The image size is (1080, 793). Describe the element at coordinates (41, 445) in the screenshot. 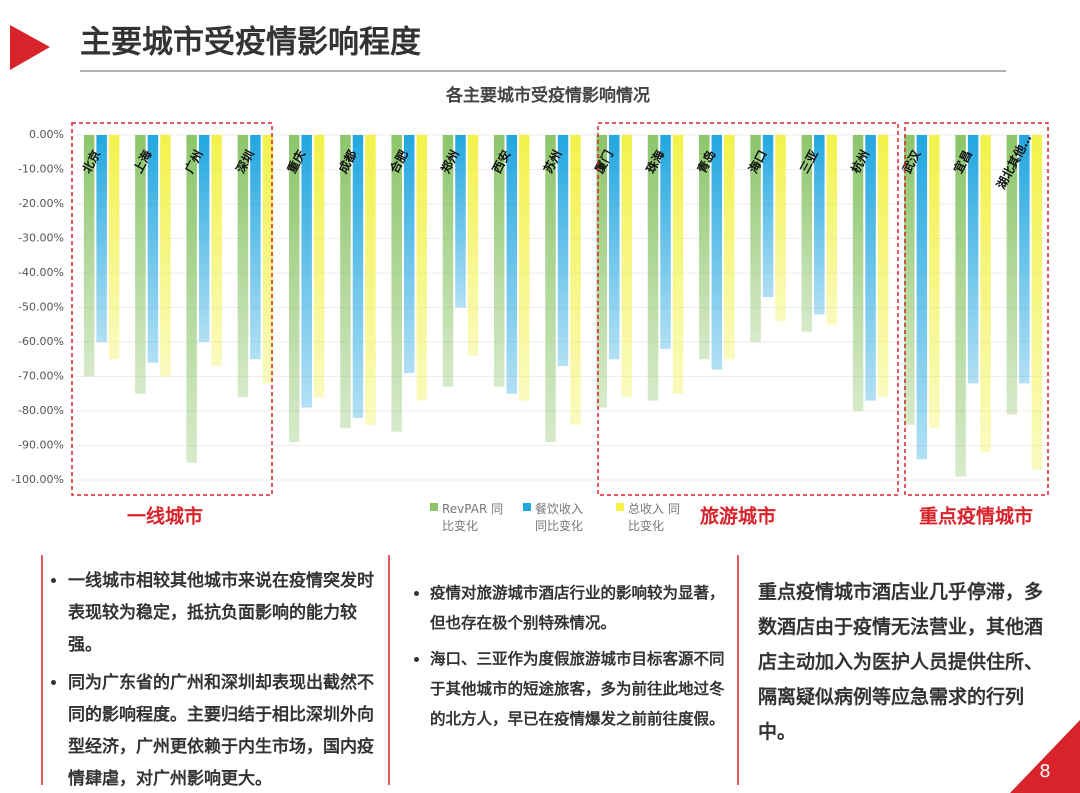

I see `y-tick-label: -90.00%` at that location.